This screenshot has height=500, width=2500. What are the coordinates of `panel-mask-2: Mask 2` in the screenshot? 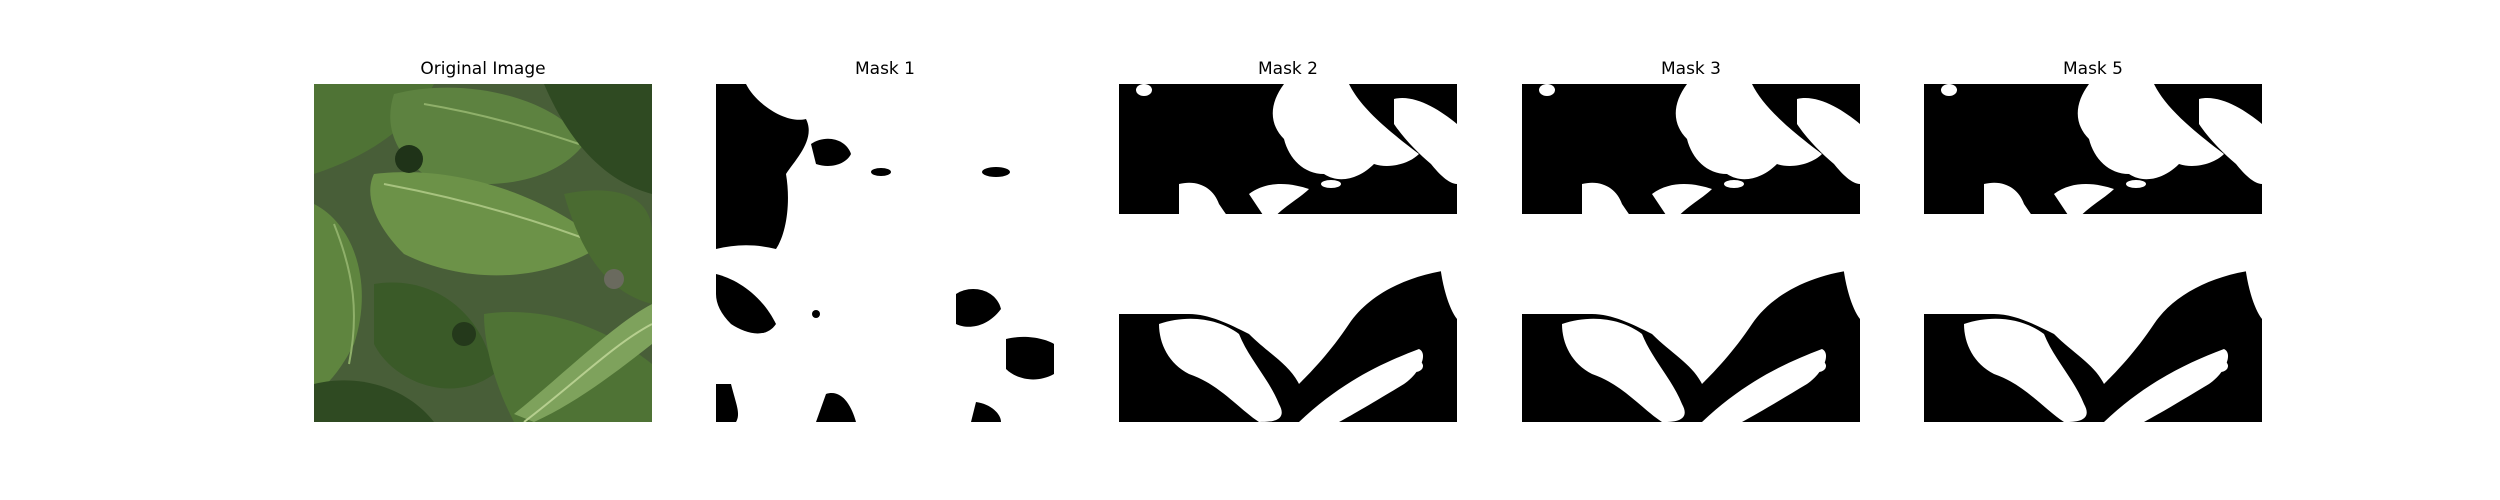 It's located at (1288, 240).